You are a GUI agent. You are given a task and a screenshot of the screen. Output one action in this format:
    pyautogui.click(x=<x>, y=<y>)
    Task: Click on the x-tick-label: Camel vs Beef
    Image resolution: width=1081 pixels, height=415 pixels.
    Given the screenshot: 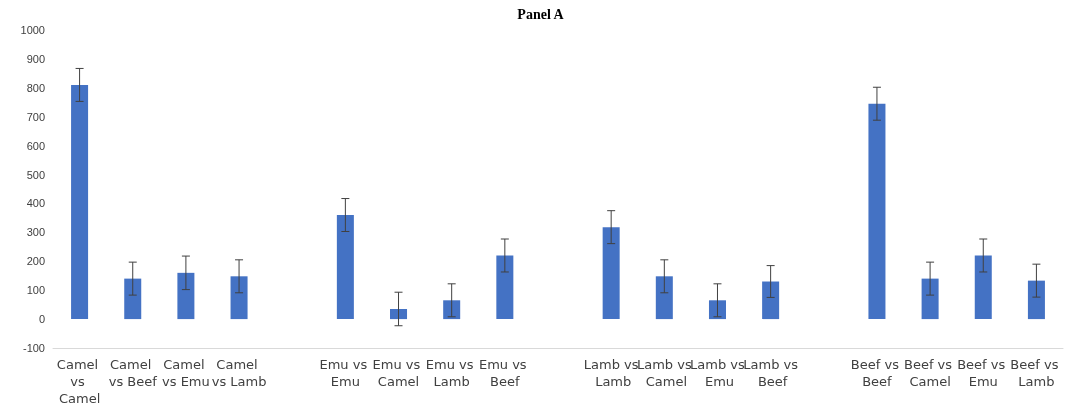 What is the action you would take?
    pyautogui.click(x=133, y=373)
    